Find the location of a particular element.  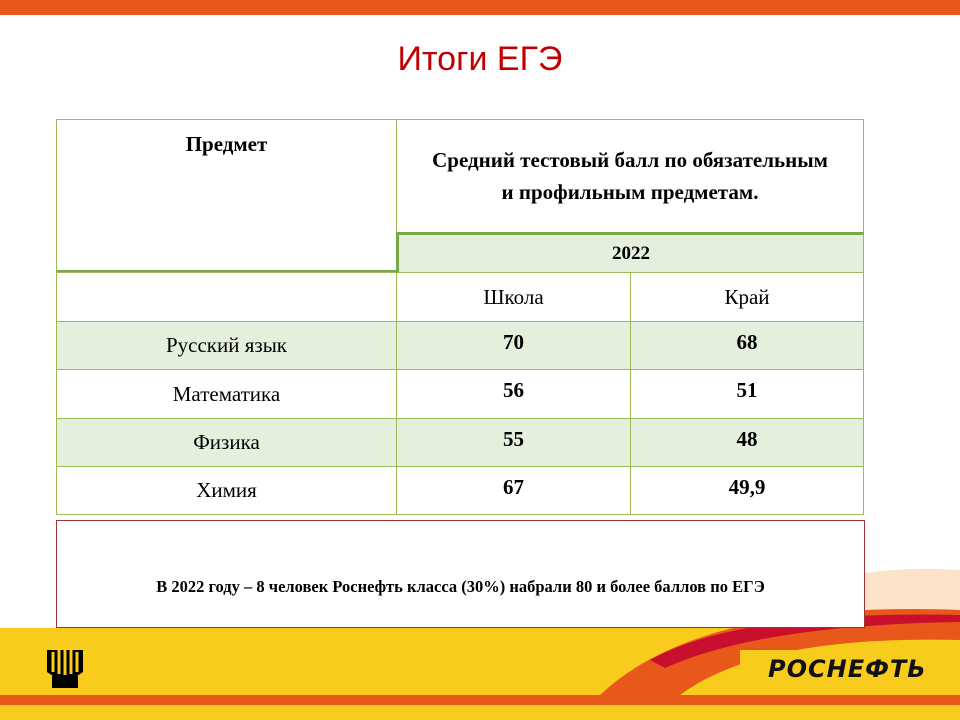

title: Итоги ЕГЭ is located at coordinates (480, 59).